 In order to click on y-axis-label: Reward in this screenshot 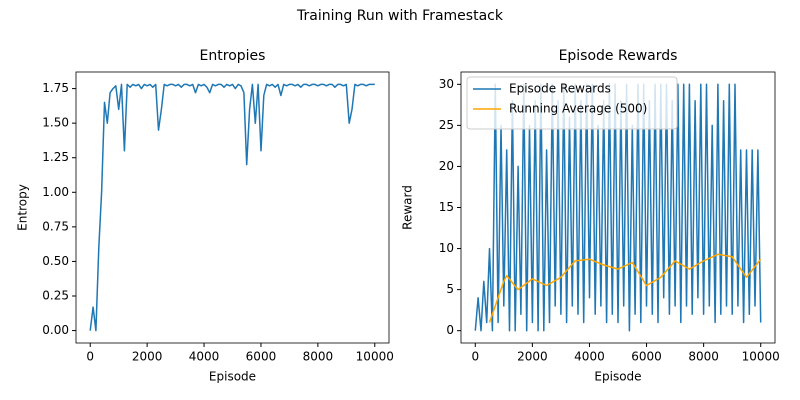, I will do `click(408, 207)`.